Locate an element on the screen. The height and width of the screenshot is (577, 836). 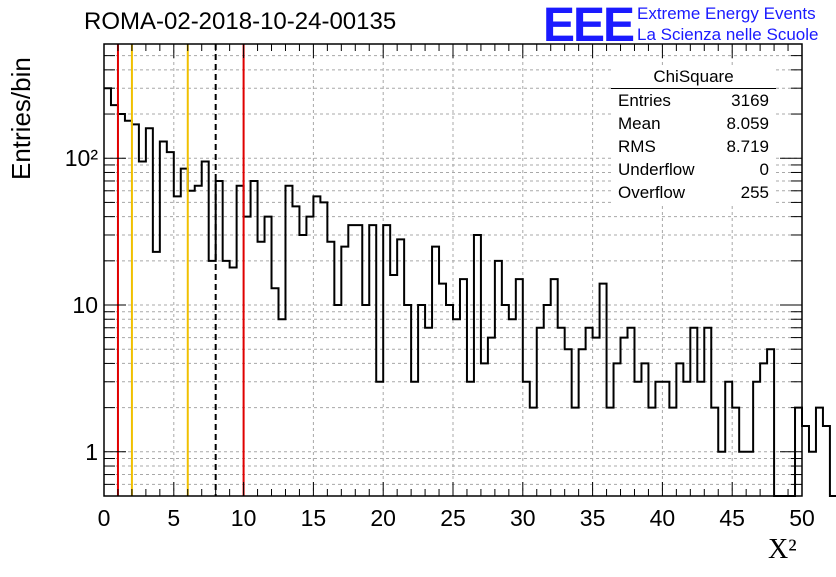
stats-row: Overflow 255 is located at coordinates (693, 192).